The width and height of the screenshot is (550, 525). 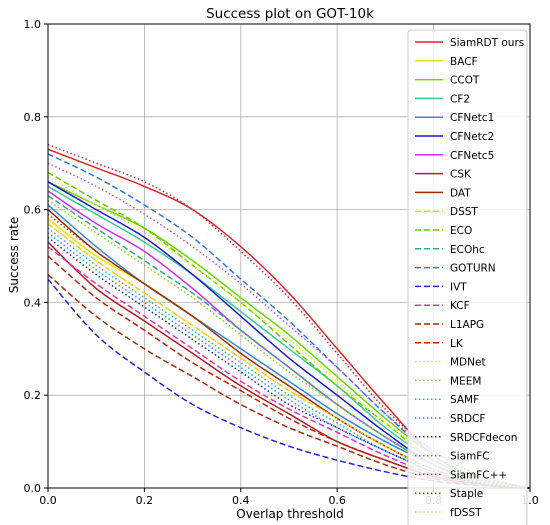 What do you see at coordinates (33, 302) in the screenshot?
I see `y-tick-label: 0.4` at bounding box center [33, 302].